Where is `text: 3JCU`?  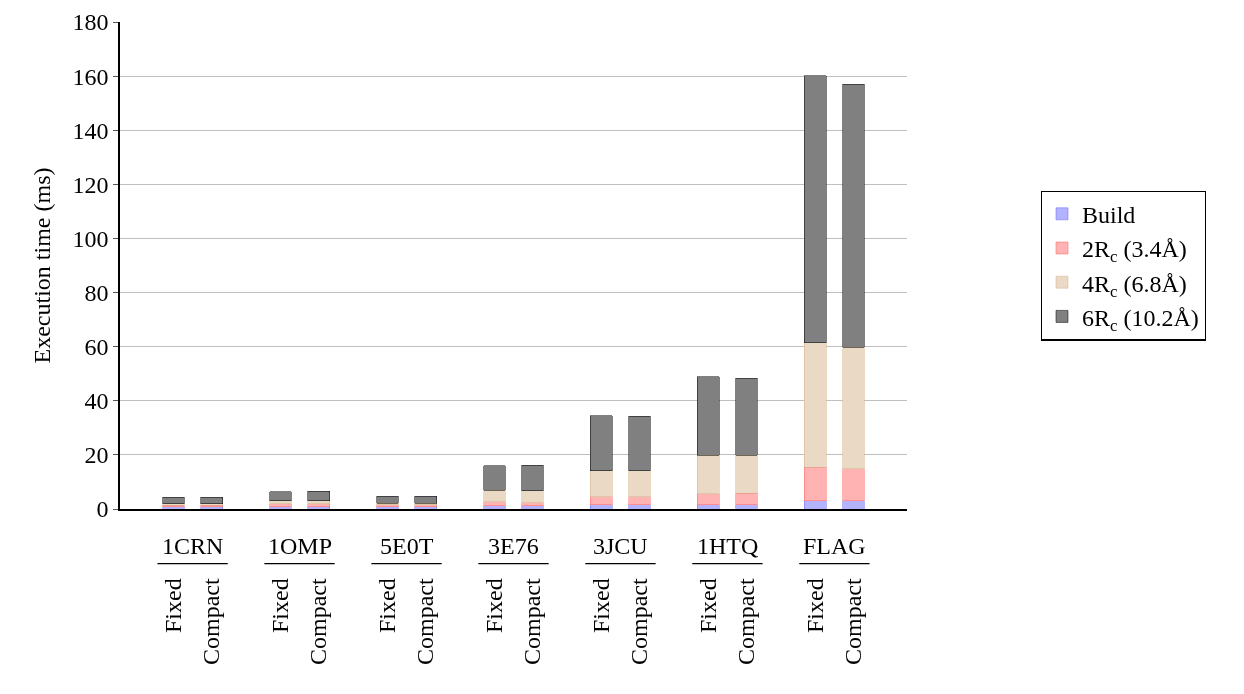
text: 3JCU is located at coordinates (620, 546).